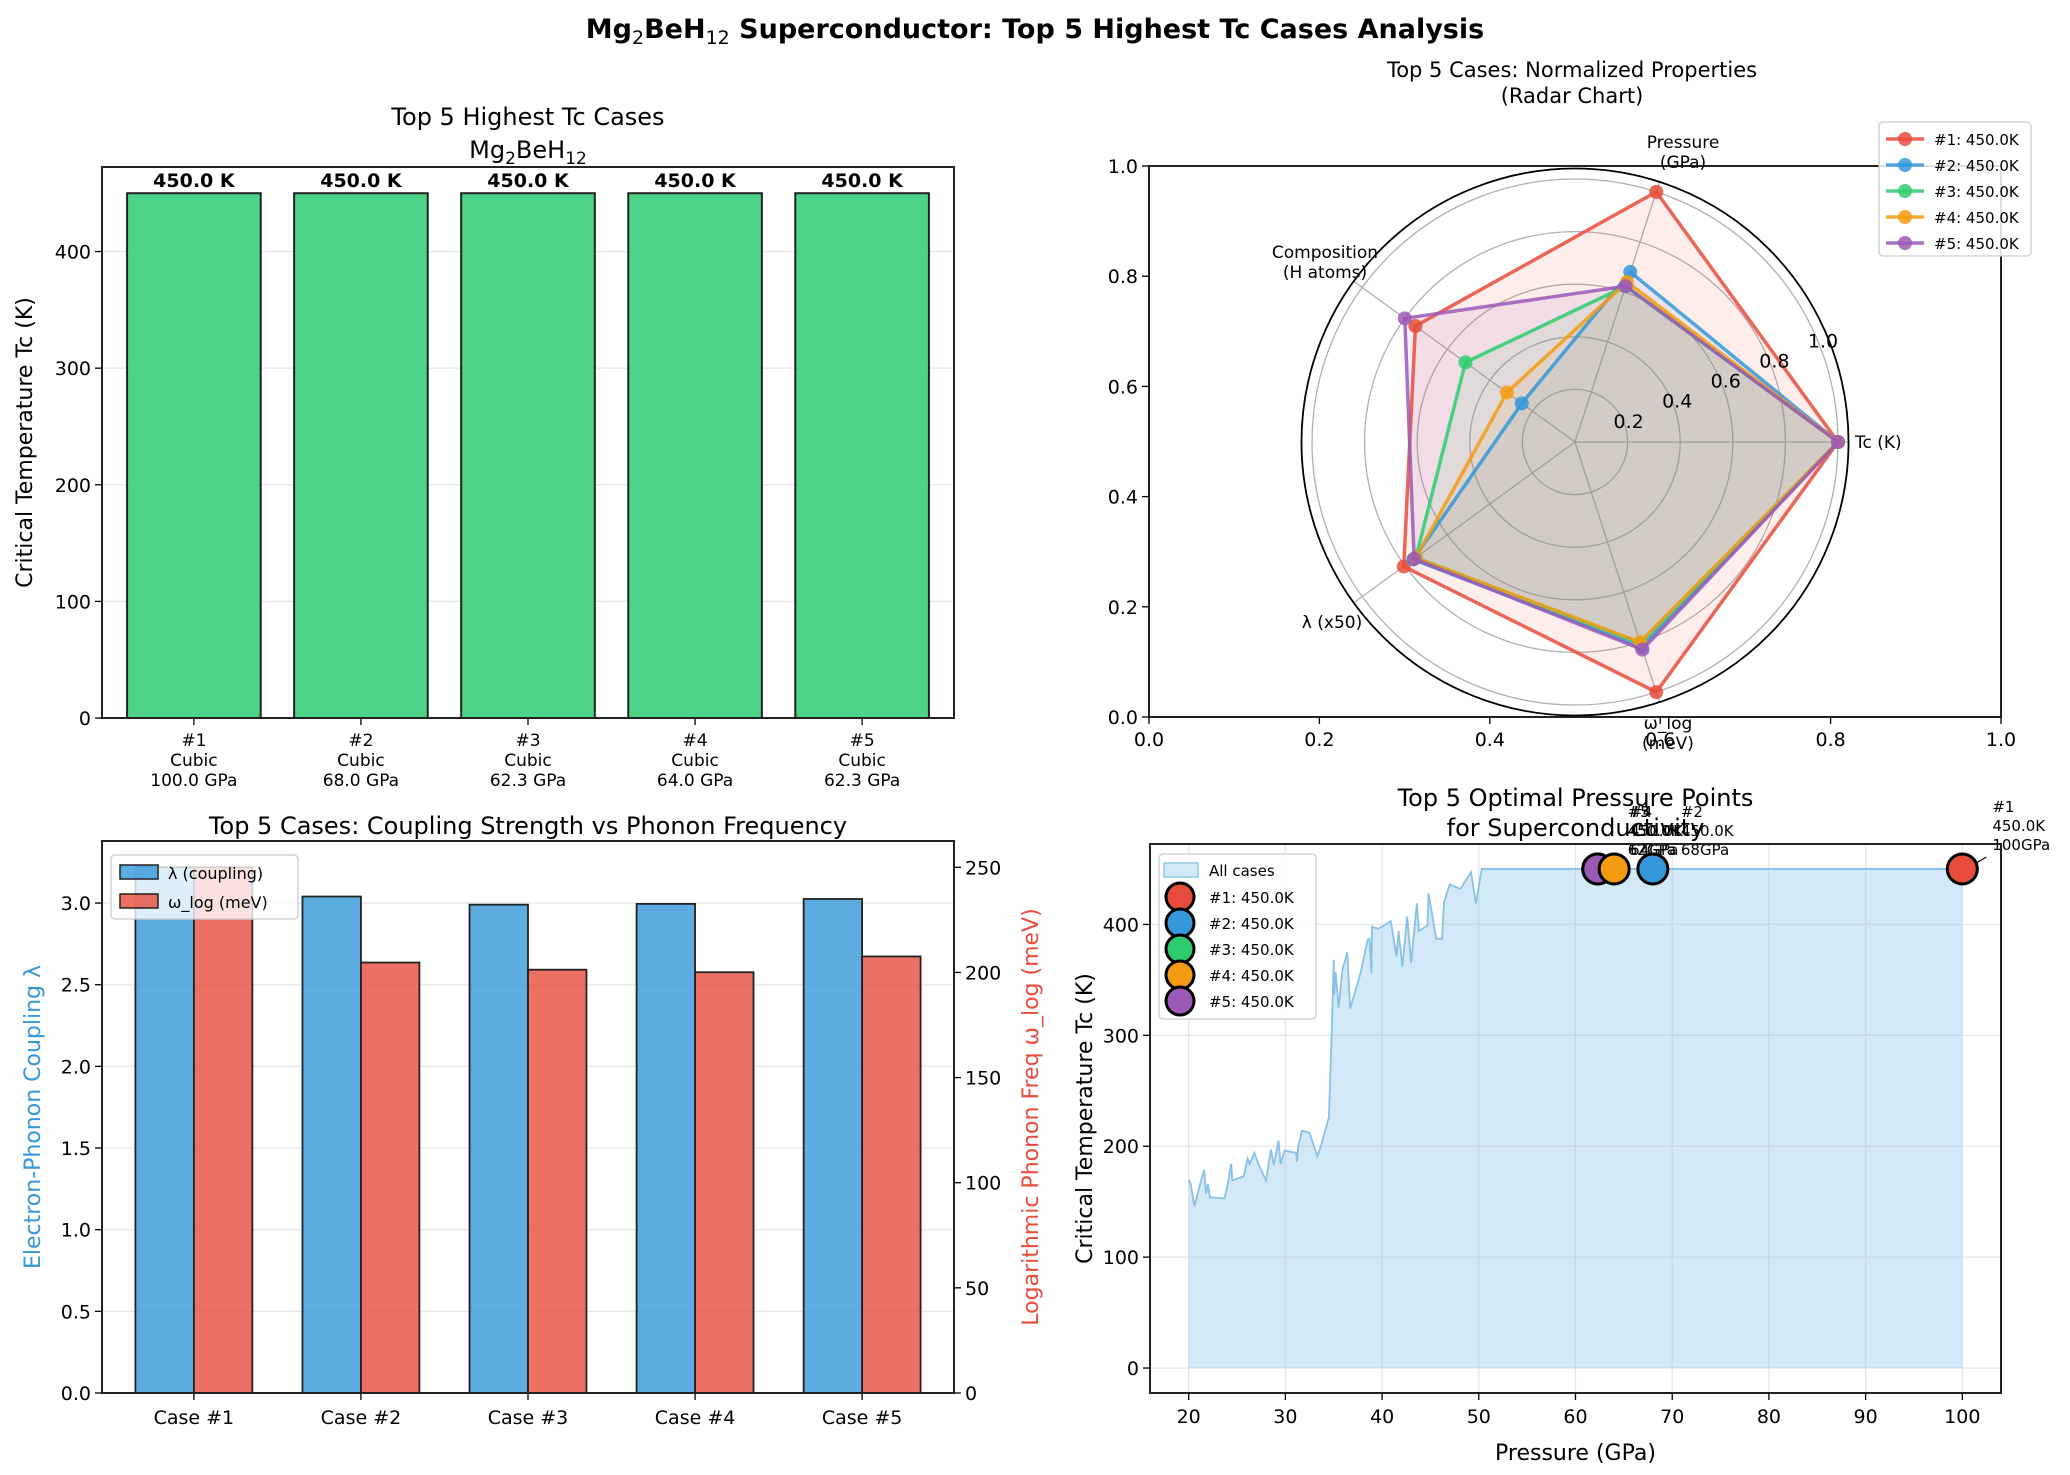 Image resolution: width=2070 pixels, height=1475 pixels. Describe the element at coordinates (1708, 831) in the screenshot. I see `point-annotation: #2 450.0K 68GPa` at that location.